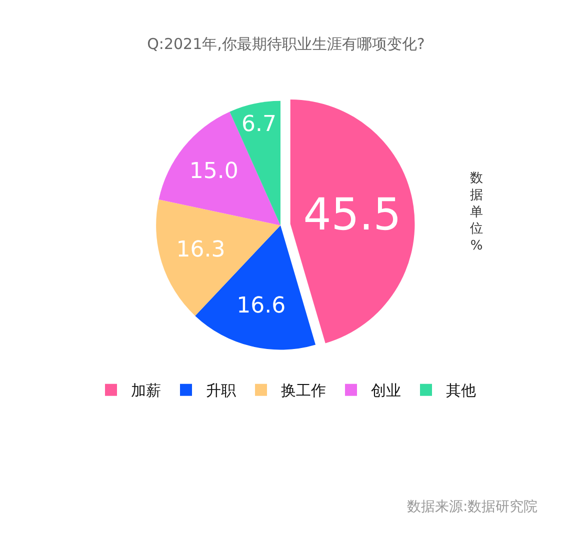  I want to click on legend-label: 加薪, so click(146, 391).